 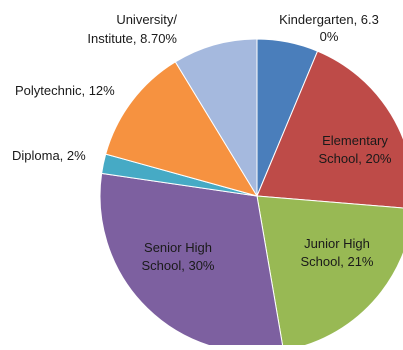 I want to click on data-label-polytechnic: Polytechnic, 12%, so click(x=65, y=90).